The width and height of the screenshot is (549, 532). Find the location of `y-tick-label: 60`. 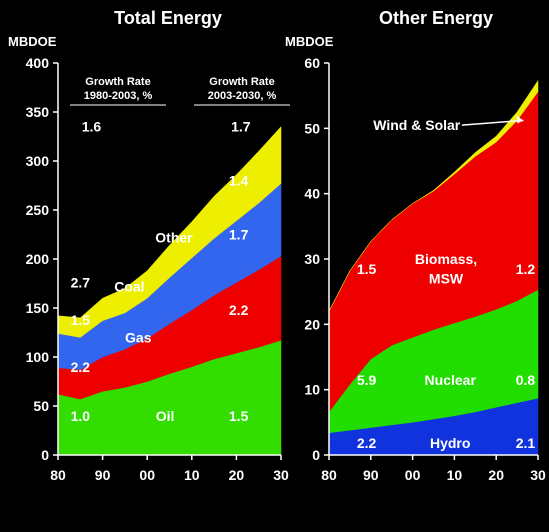

y-tick-label: 60 is located at coordinates (312, 63).